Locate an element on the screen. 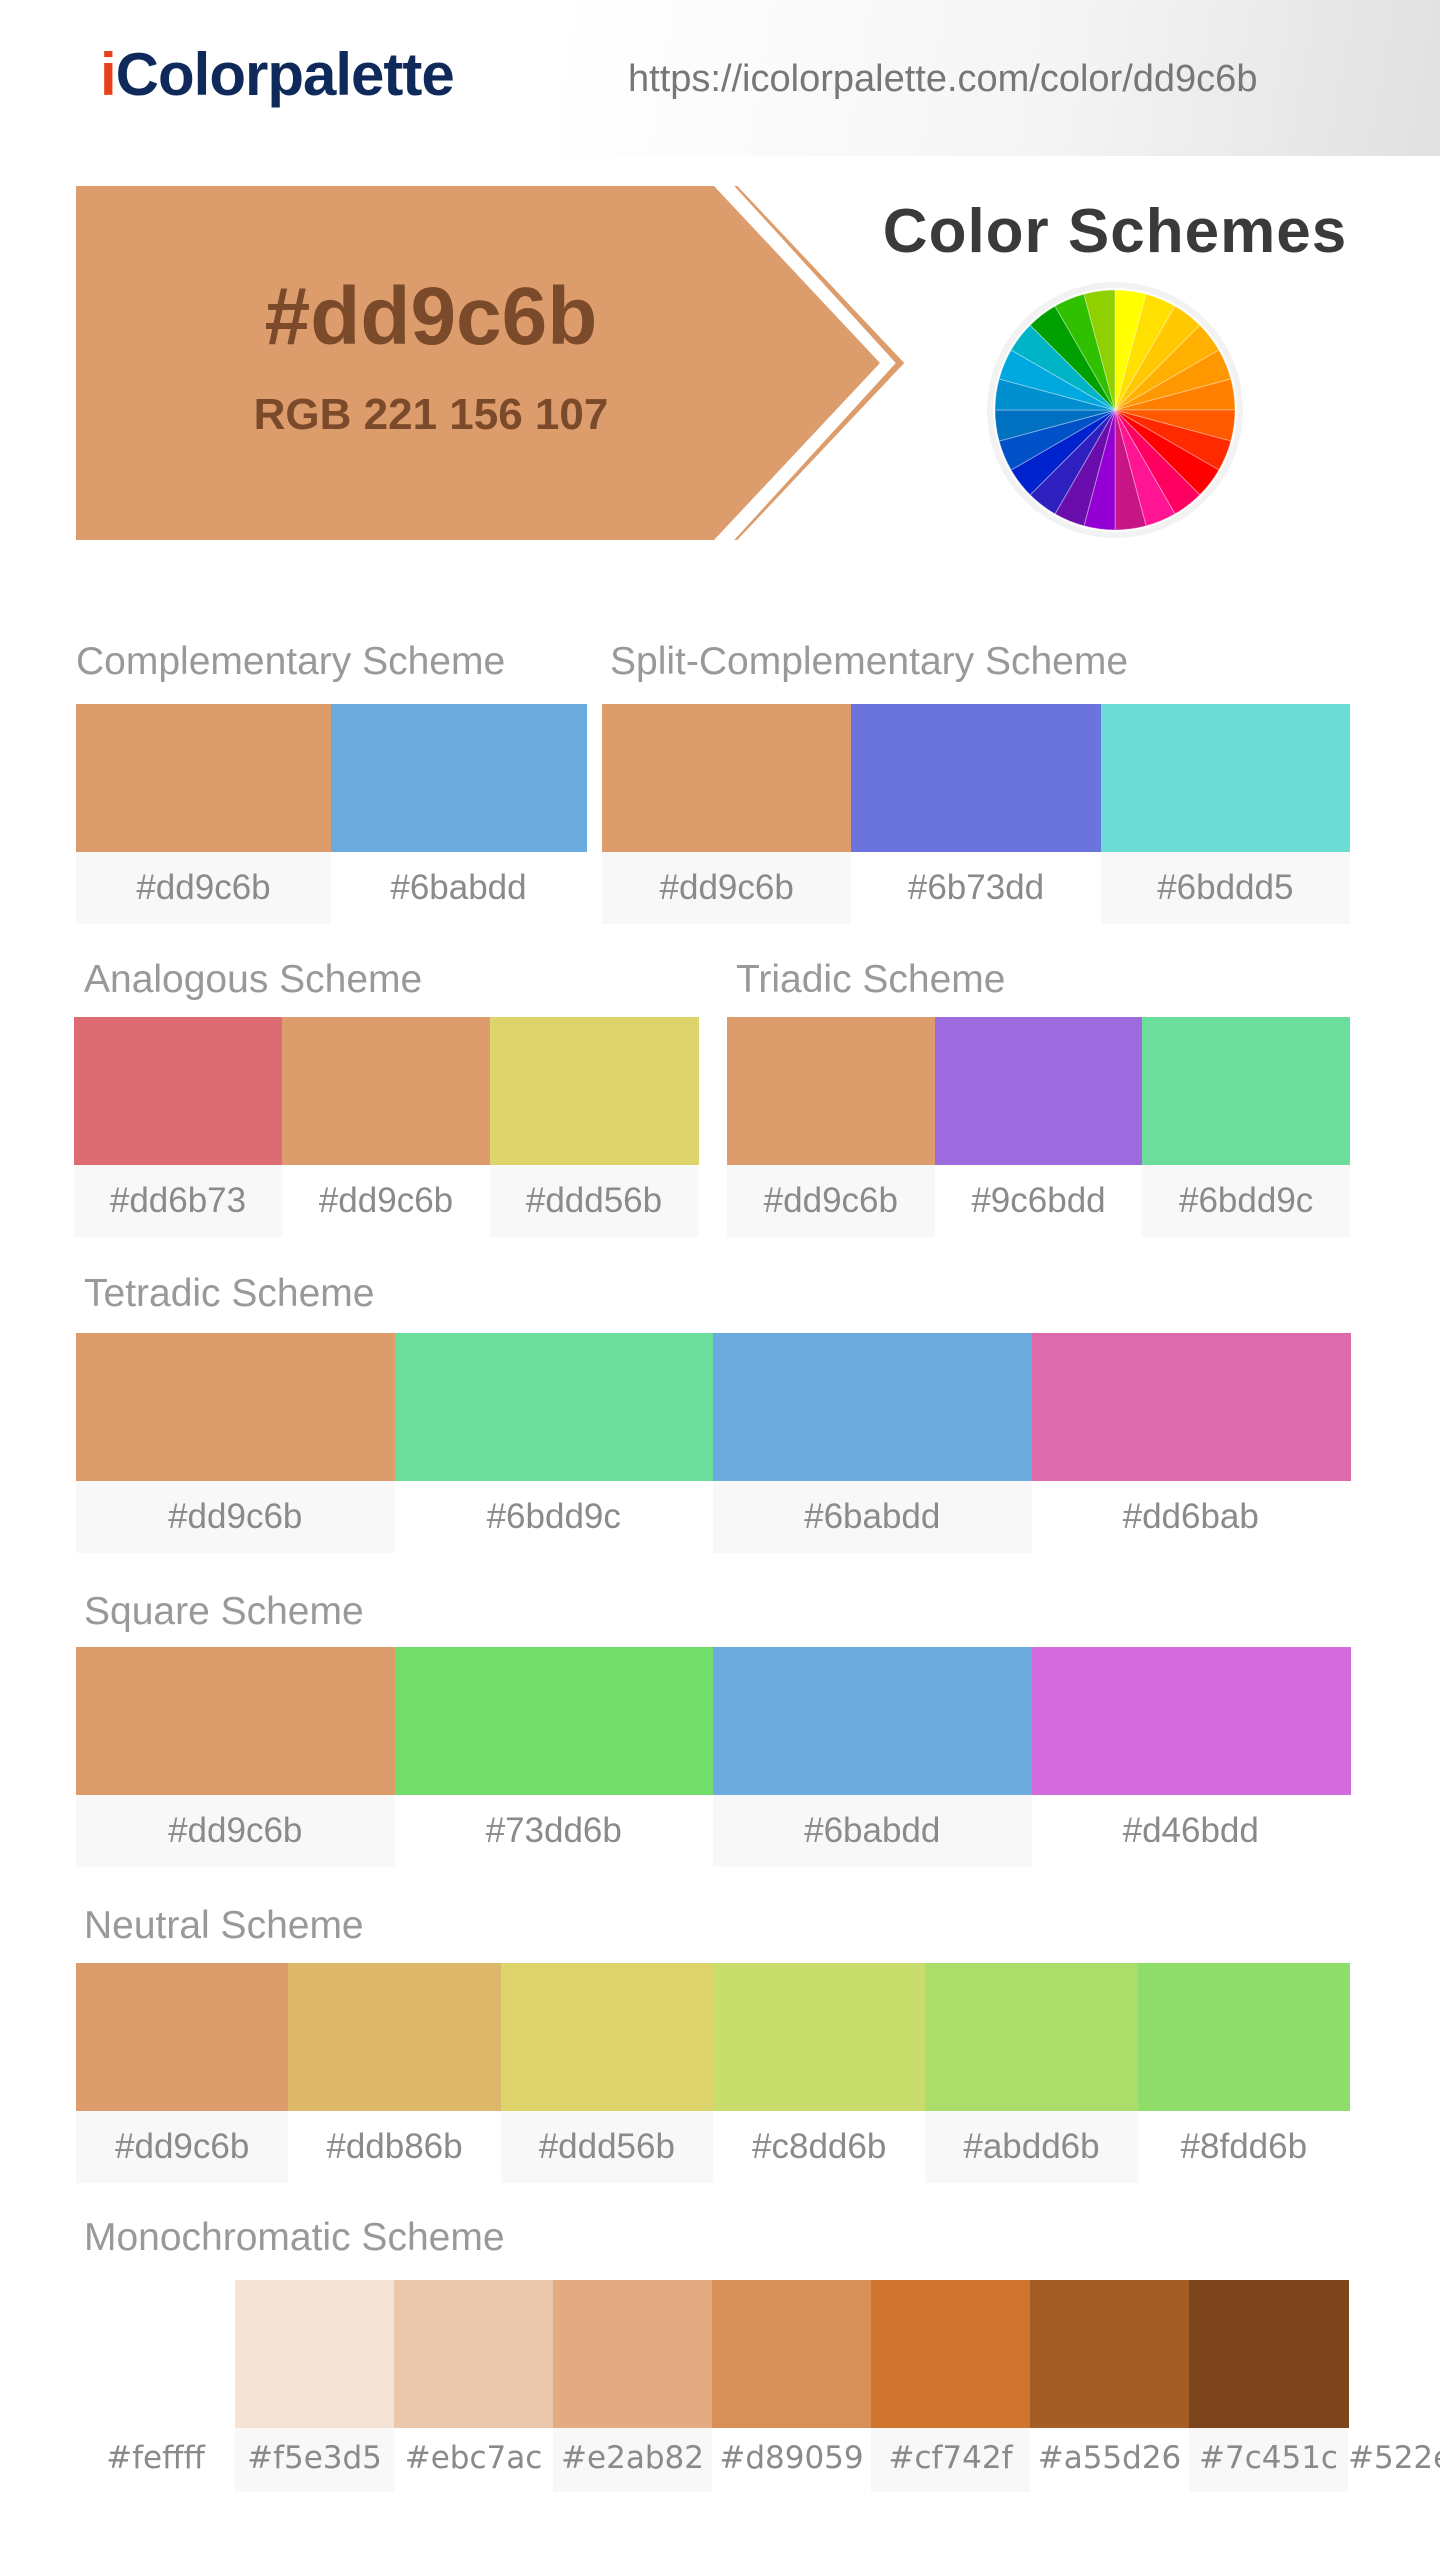 The image size is (1440, 2560). tetradic-label: #dd9c6b is located at coordinates (235, 1517).